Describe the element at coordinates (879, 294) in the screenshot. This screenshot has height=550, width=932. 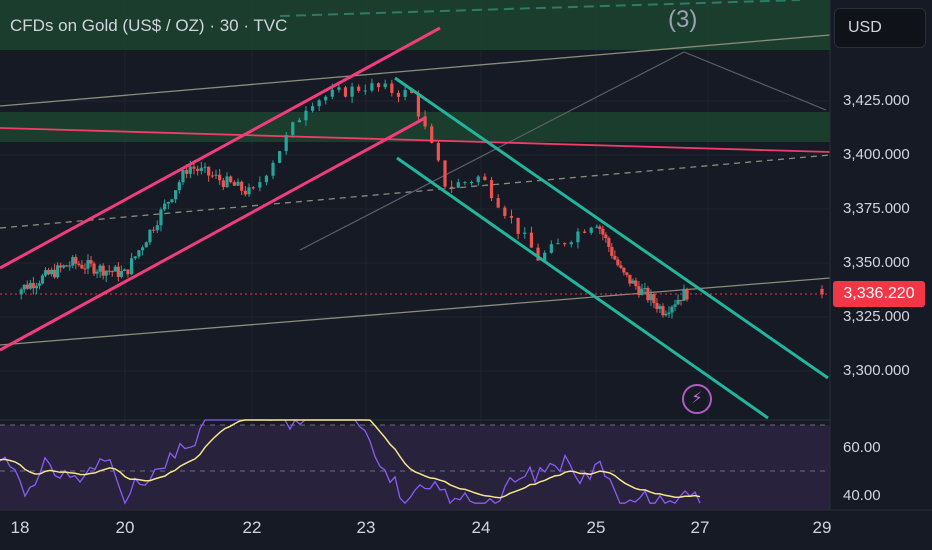
I see `last-price-label: 3,336.220` at that location.